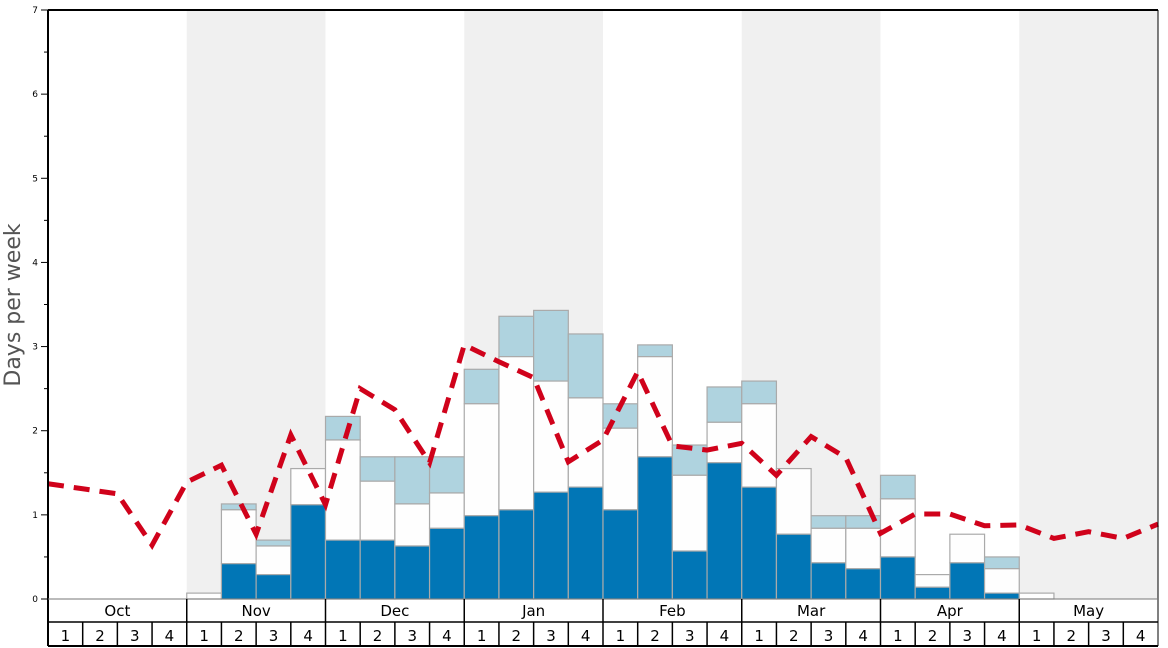 The image size is (1168, 648). What do you see at coordinates (35, 516) in the screenshot?
I see `y-tick-label: 1` at bounding box center [35, 516].